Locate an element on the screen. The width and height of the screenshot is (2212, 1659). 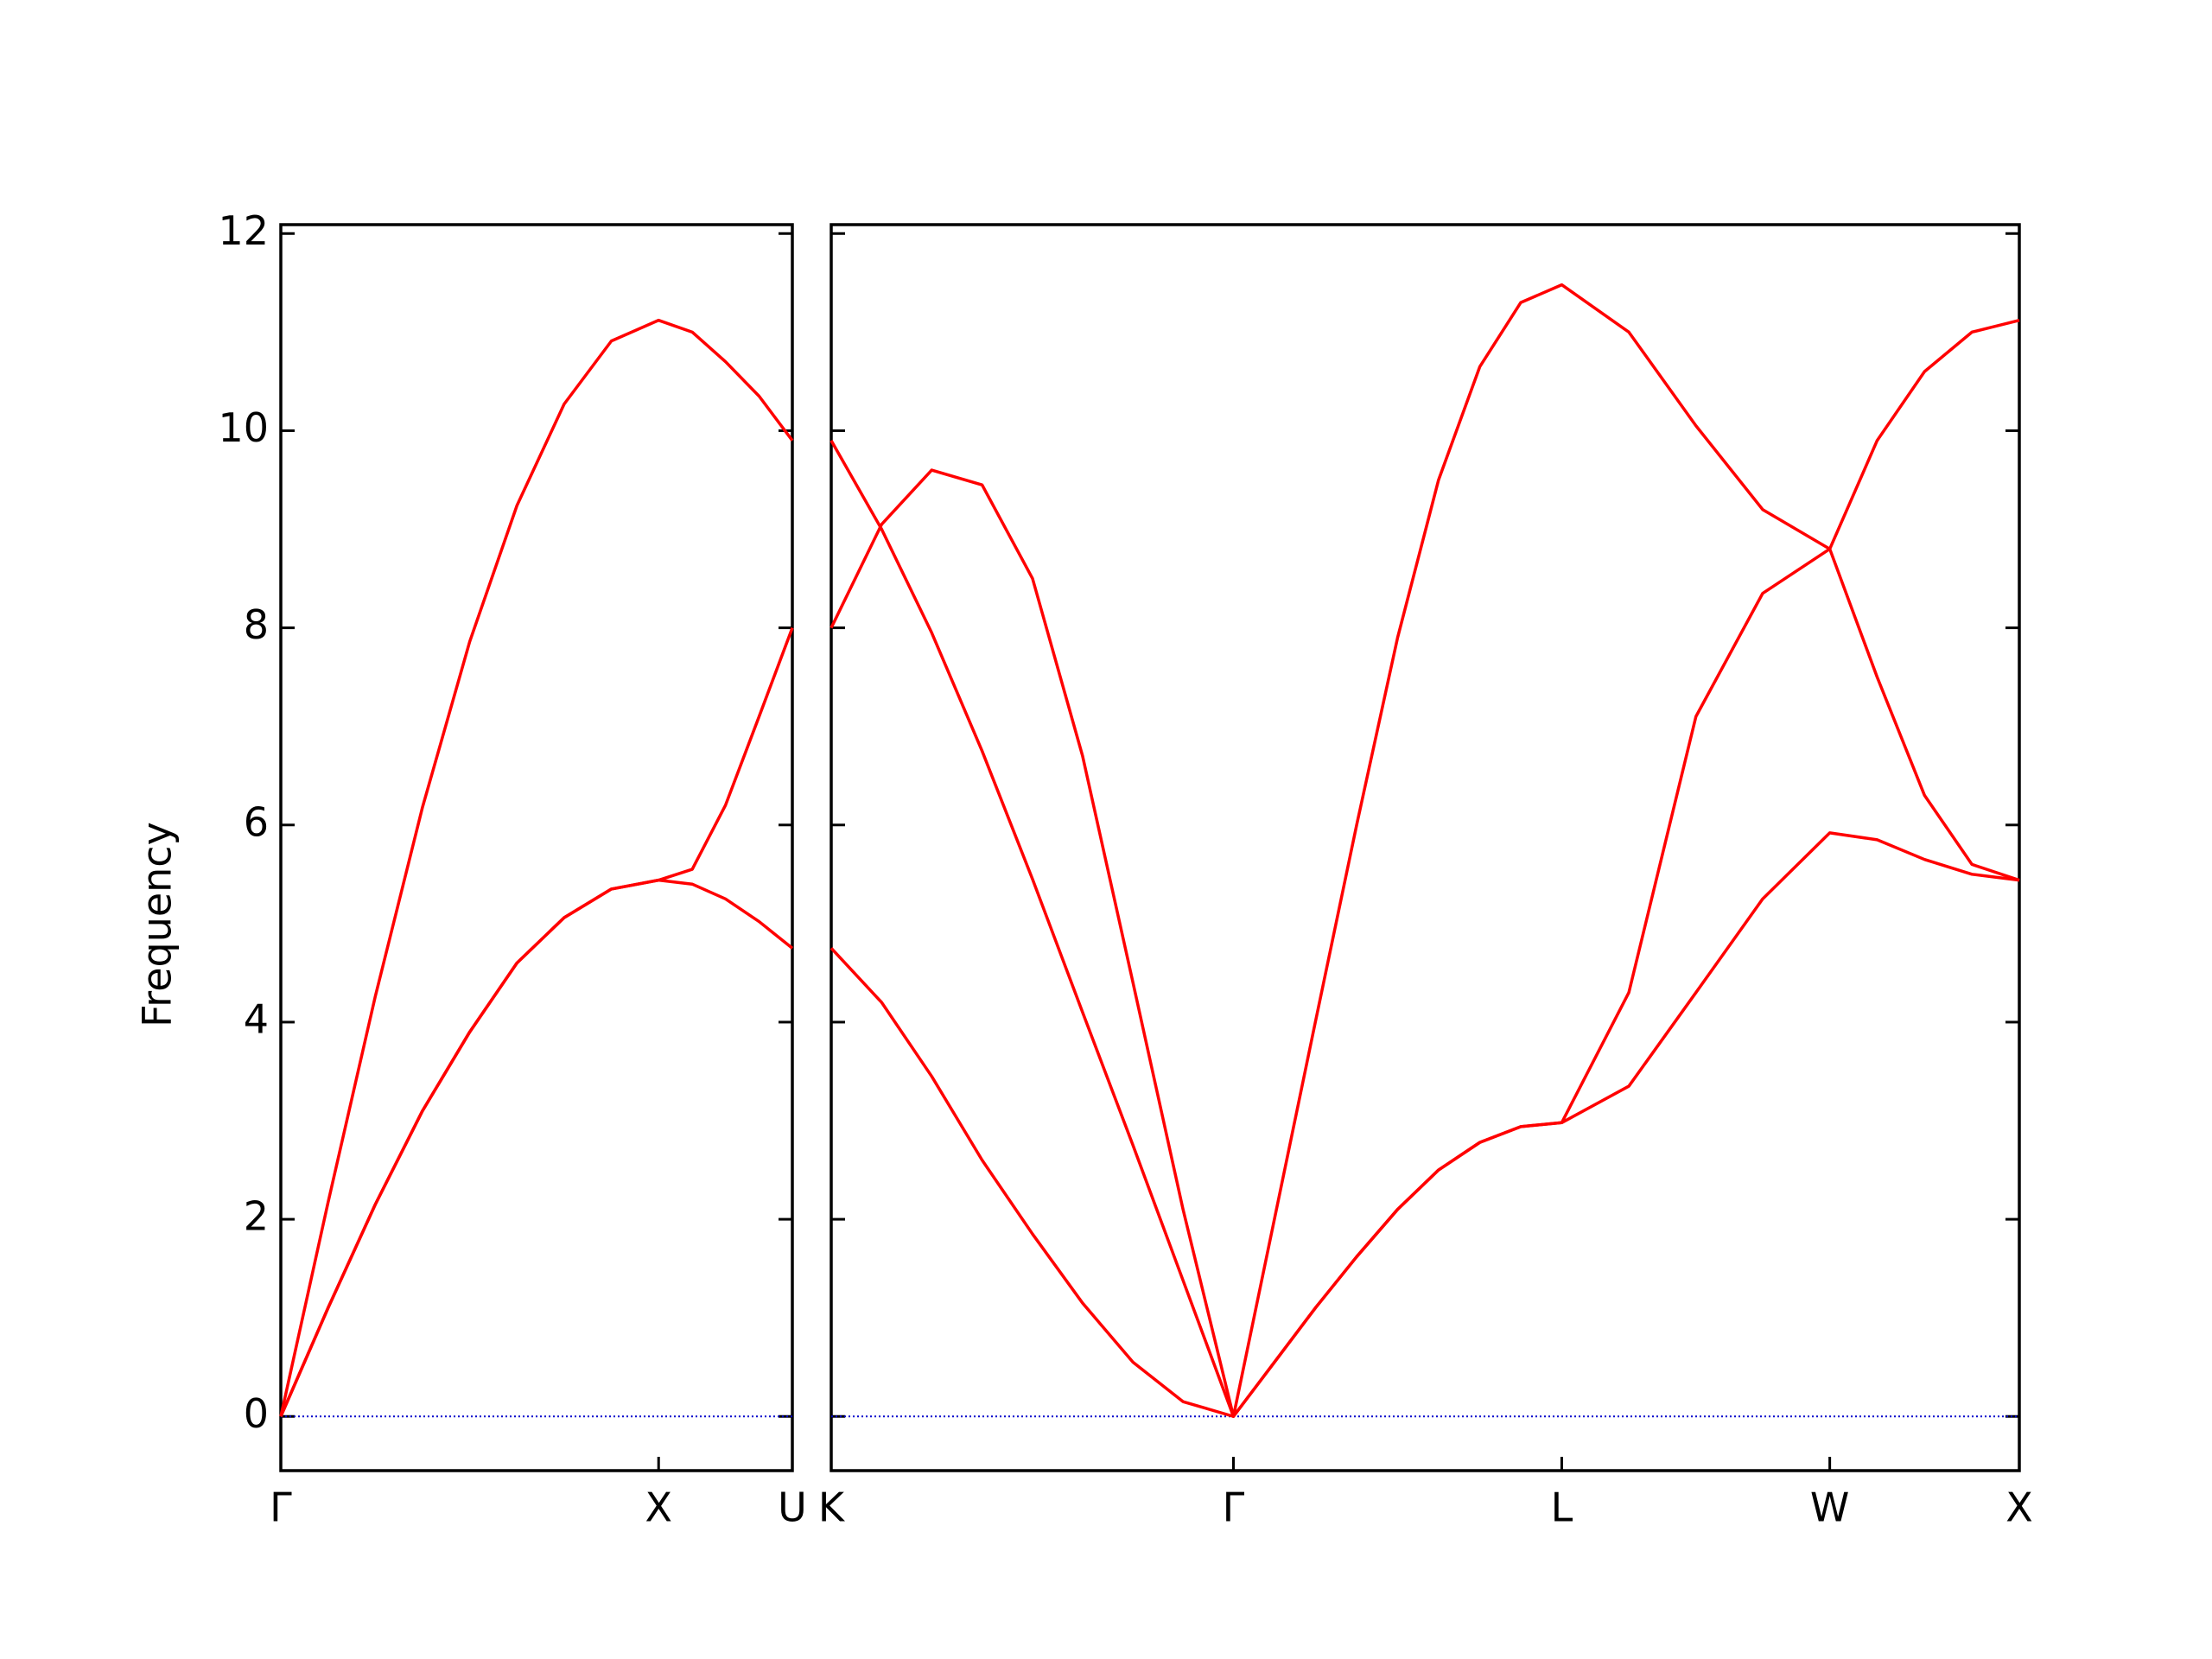
y-tick-label: 4 is located at coordinates (256, 1018).